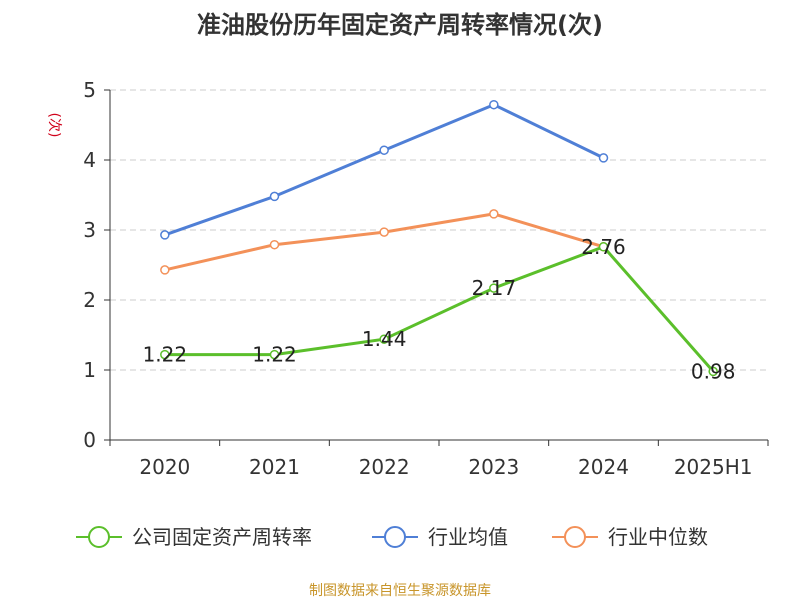 This screenshot has width=800, height=600. I want to click on y-axis-label: (次), so click(54, 125).